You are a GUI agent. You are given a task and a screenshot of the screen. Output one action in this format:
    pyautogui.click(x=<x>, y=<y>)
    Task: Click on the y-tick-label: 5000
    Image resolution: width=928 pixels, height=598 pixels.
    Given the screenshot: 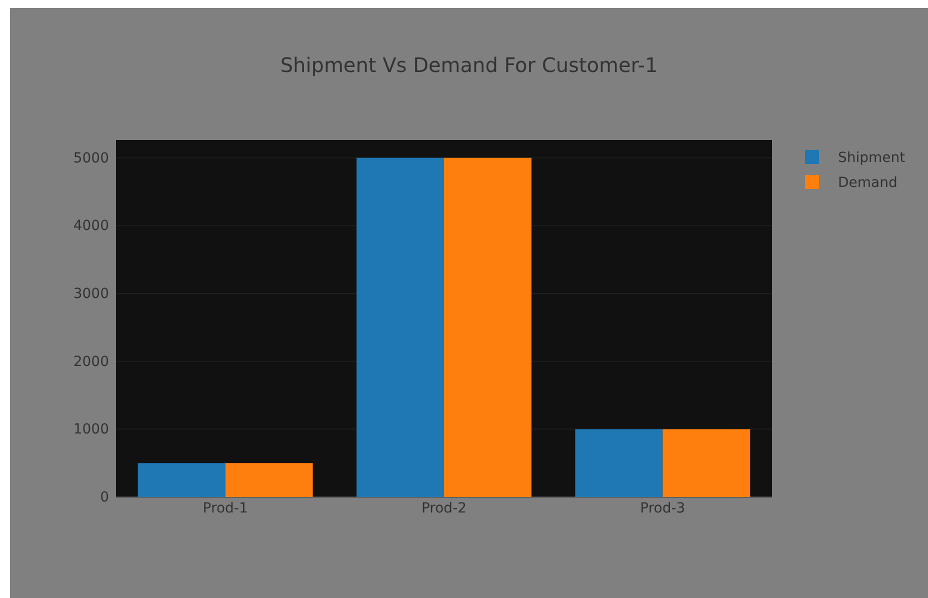 What is the action you would take?
    pyautogui.click(x=91, y=158)
    